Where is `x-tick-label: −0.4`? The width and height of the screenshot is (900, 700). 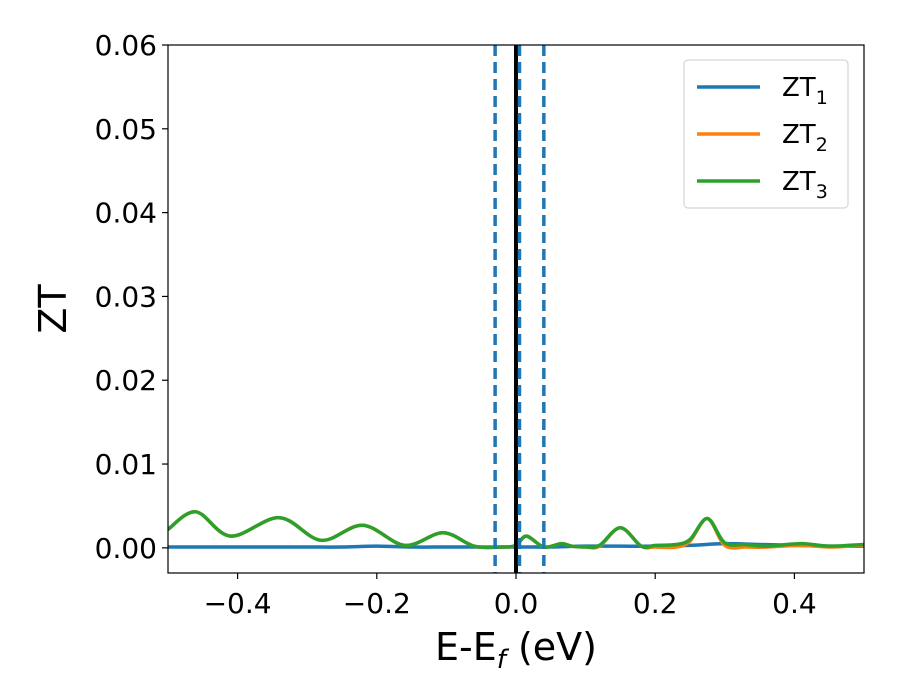 x-tick-label: −0.4 is located at coordinates (238, 603).